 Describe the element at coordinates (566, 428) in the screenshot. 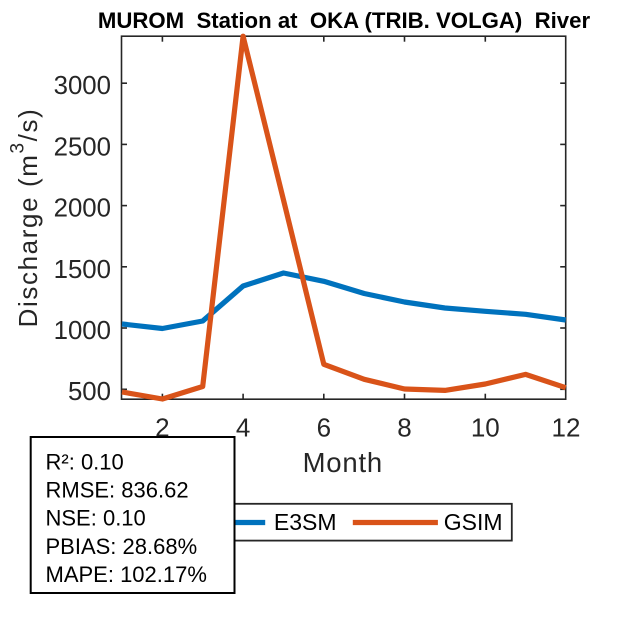

I see `svg-text: 12` at that location.